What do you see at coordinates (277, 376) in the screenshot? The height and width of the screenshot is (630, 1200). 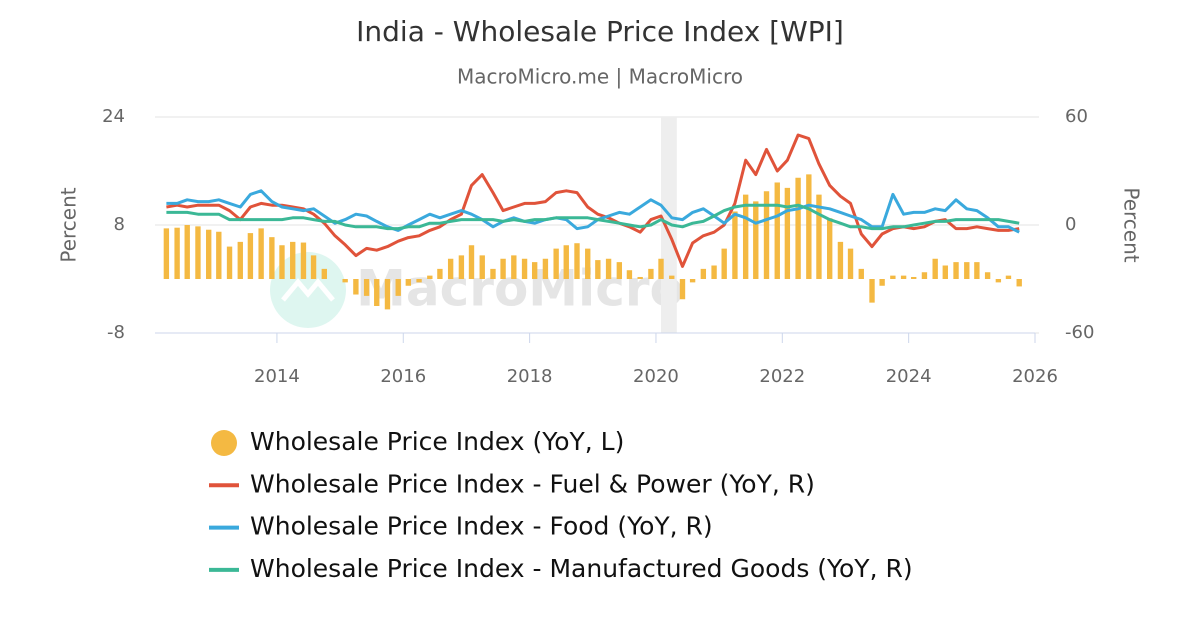 I see `x-tick-label: 2014` at bounding box center [277, 376].